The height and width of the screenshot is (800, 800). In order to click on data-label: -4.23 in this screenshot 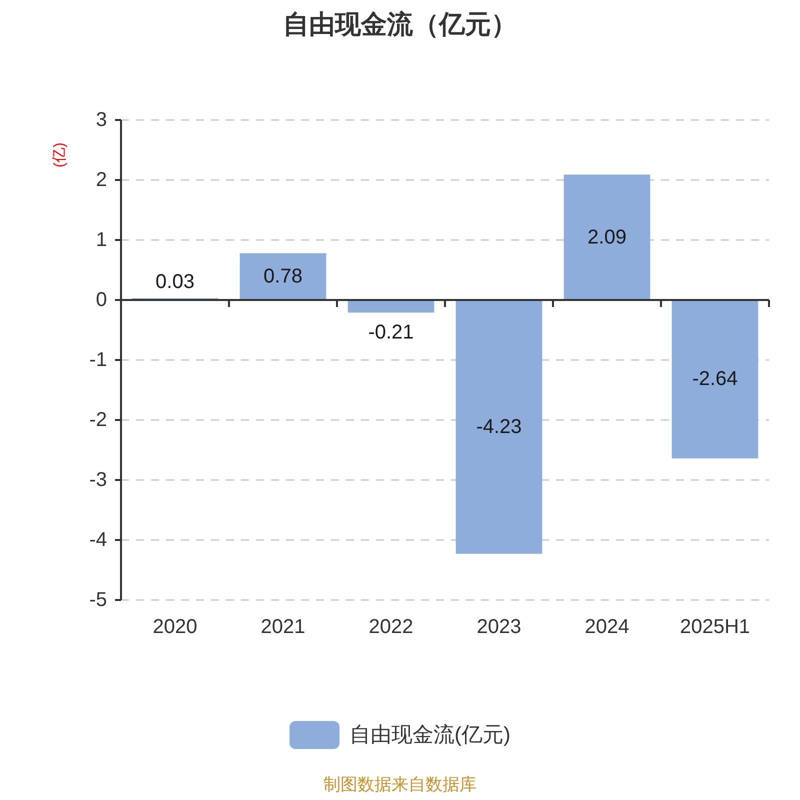, I will do `click(499, 427)`.